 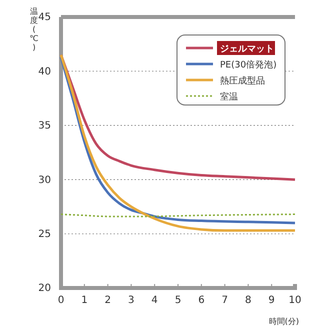 I want to click on y-tick-label: 30, so click(x=44, y=180).